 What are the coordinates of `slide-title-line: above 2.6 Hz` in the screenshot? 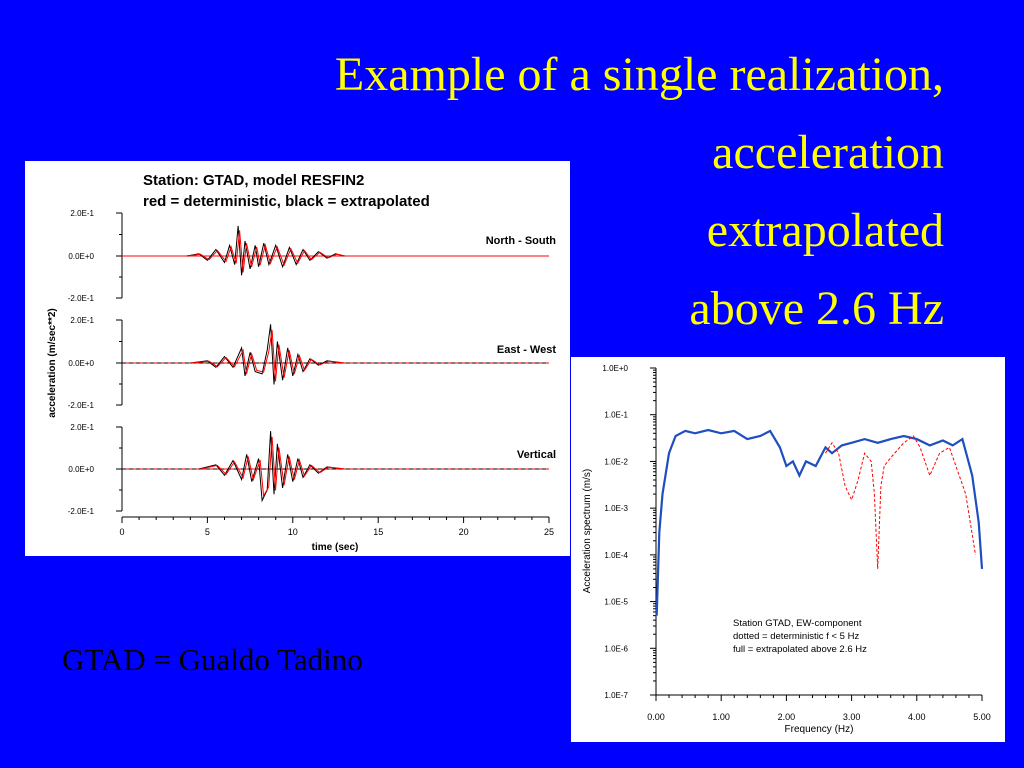 It's located at (816, 308).